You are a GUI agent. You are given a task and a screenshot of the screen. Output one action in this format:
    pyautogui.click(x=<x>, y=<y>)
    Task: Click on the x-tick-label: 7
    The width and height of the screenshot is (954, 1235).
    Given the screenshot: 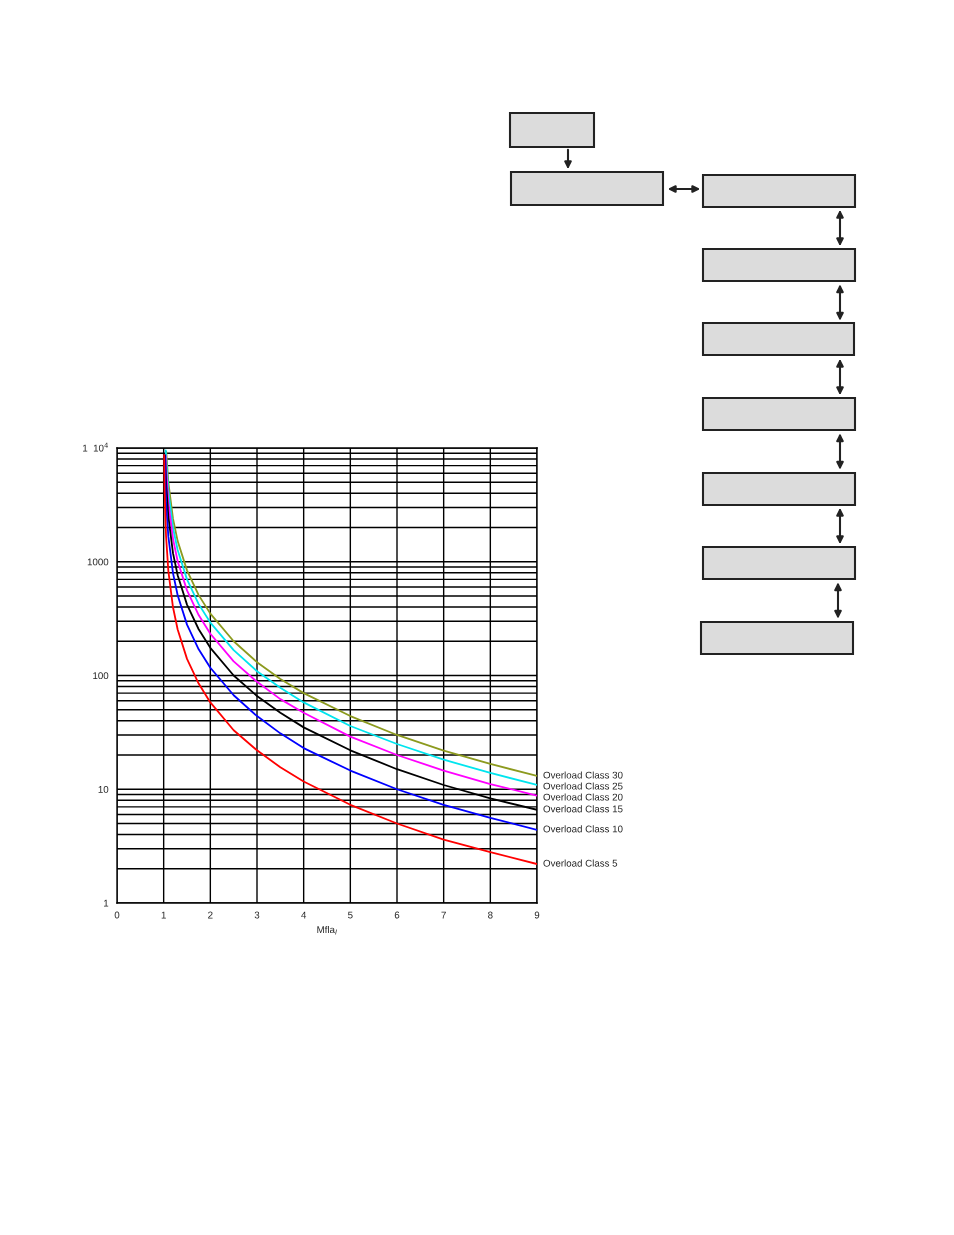 What is the action you would take?
    pyautogui.click(x=443, y=915)
    